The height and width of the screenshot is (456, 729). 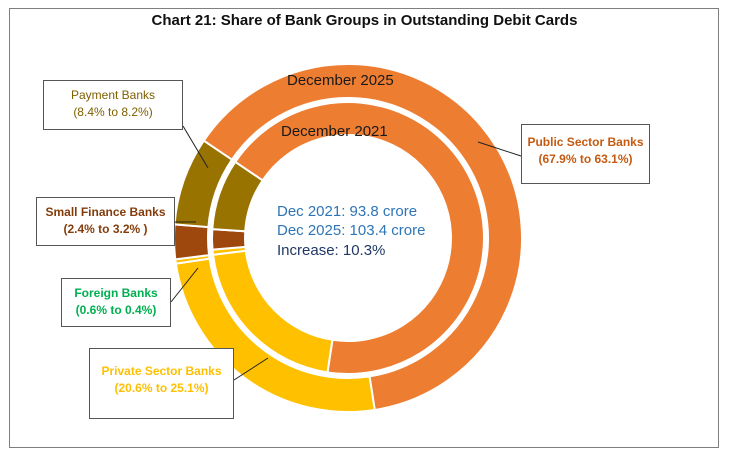 I want to click on leader-line-payment-banks, so click(x=195, y=147).